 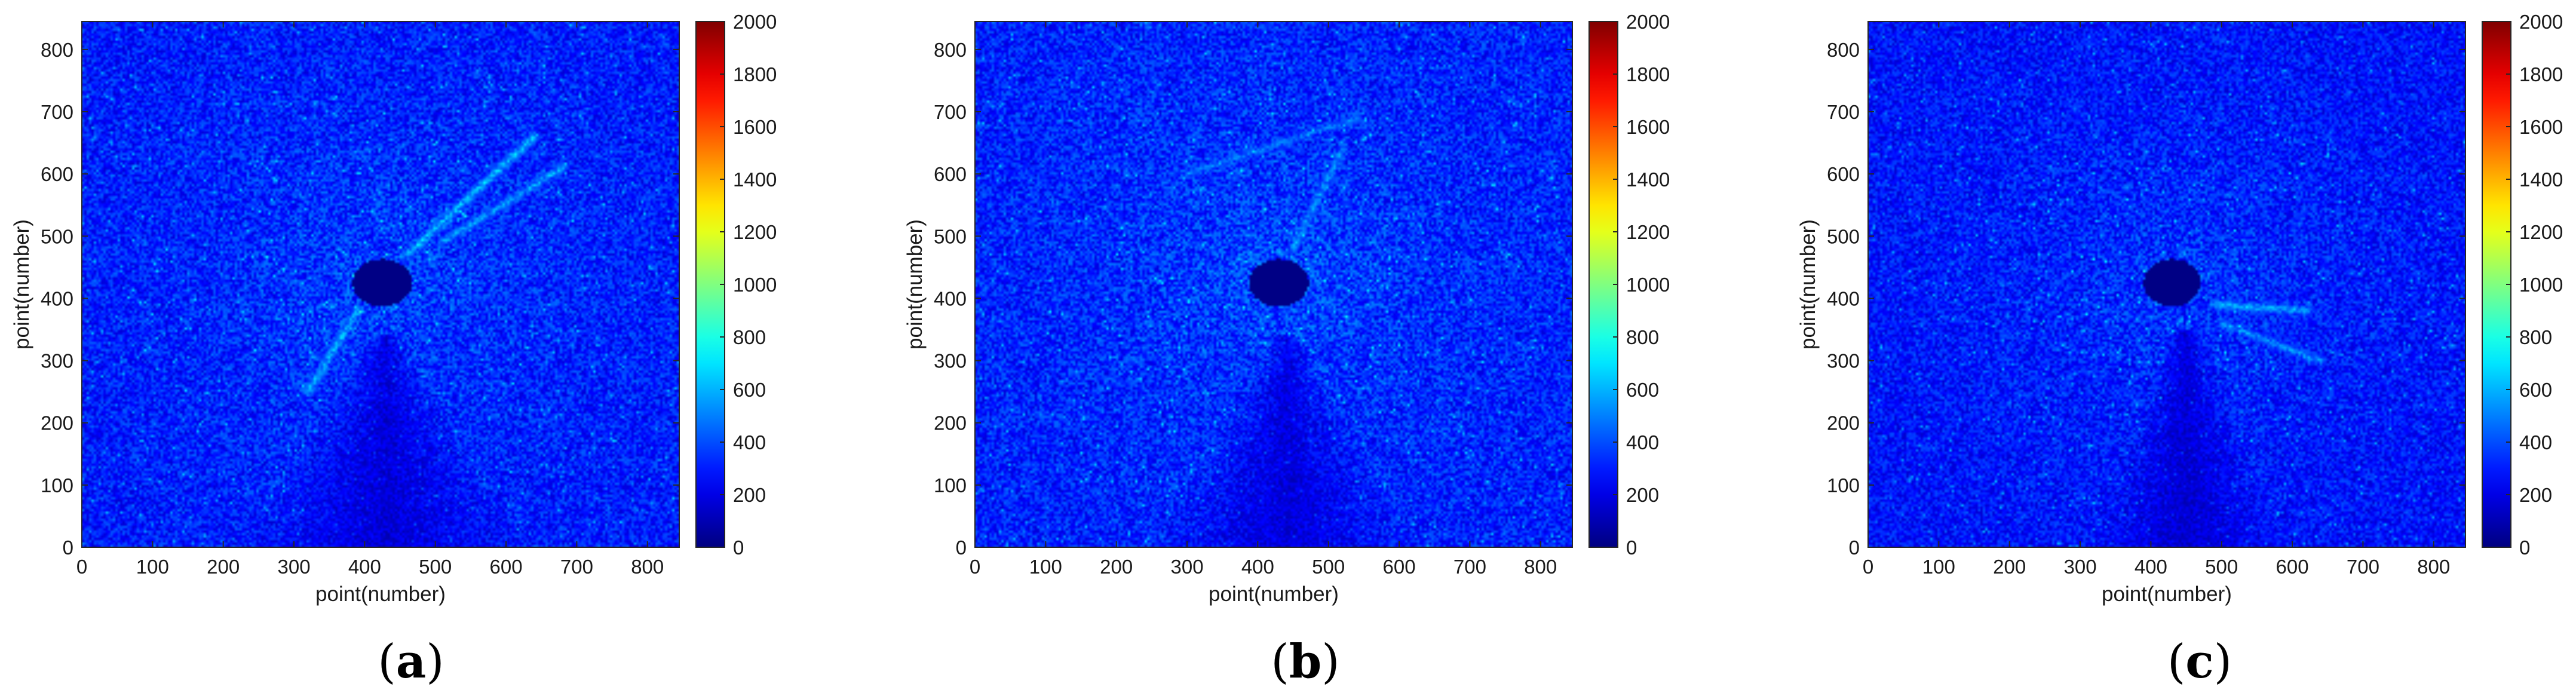 What do you see at coordinates (411, 661) in the screenshot?
I see `panel-label-a: (a)` at bounding box center [411, 661].